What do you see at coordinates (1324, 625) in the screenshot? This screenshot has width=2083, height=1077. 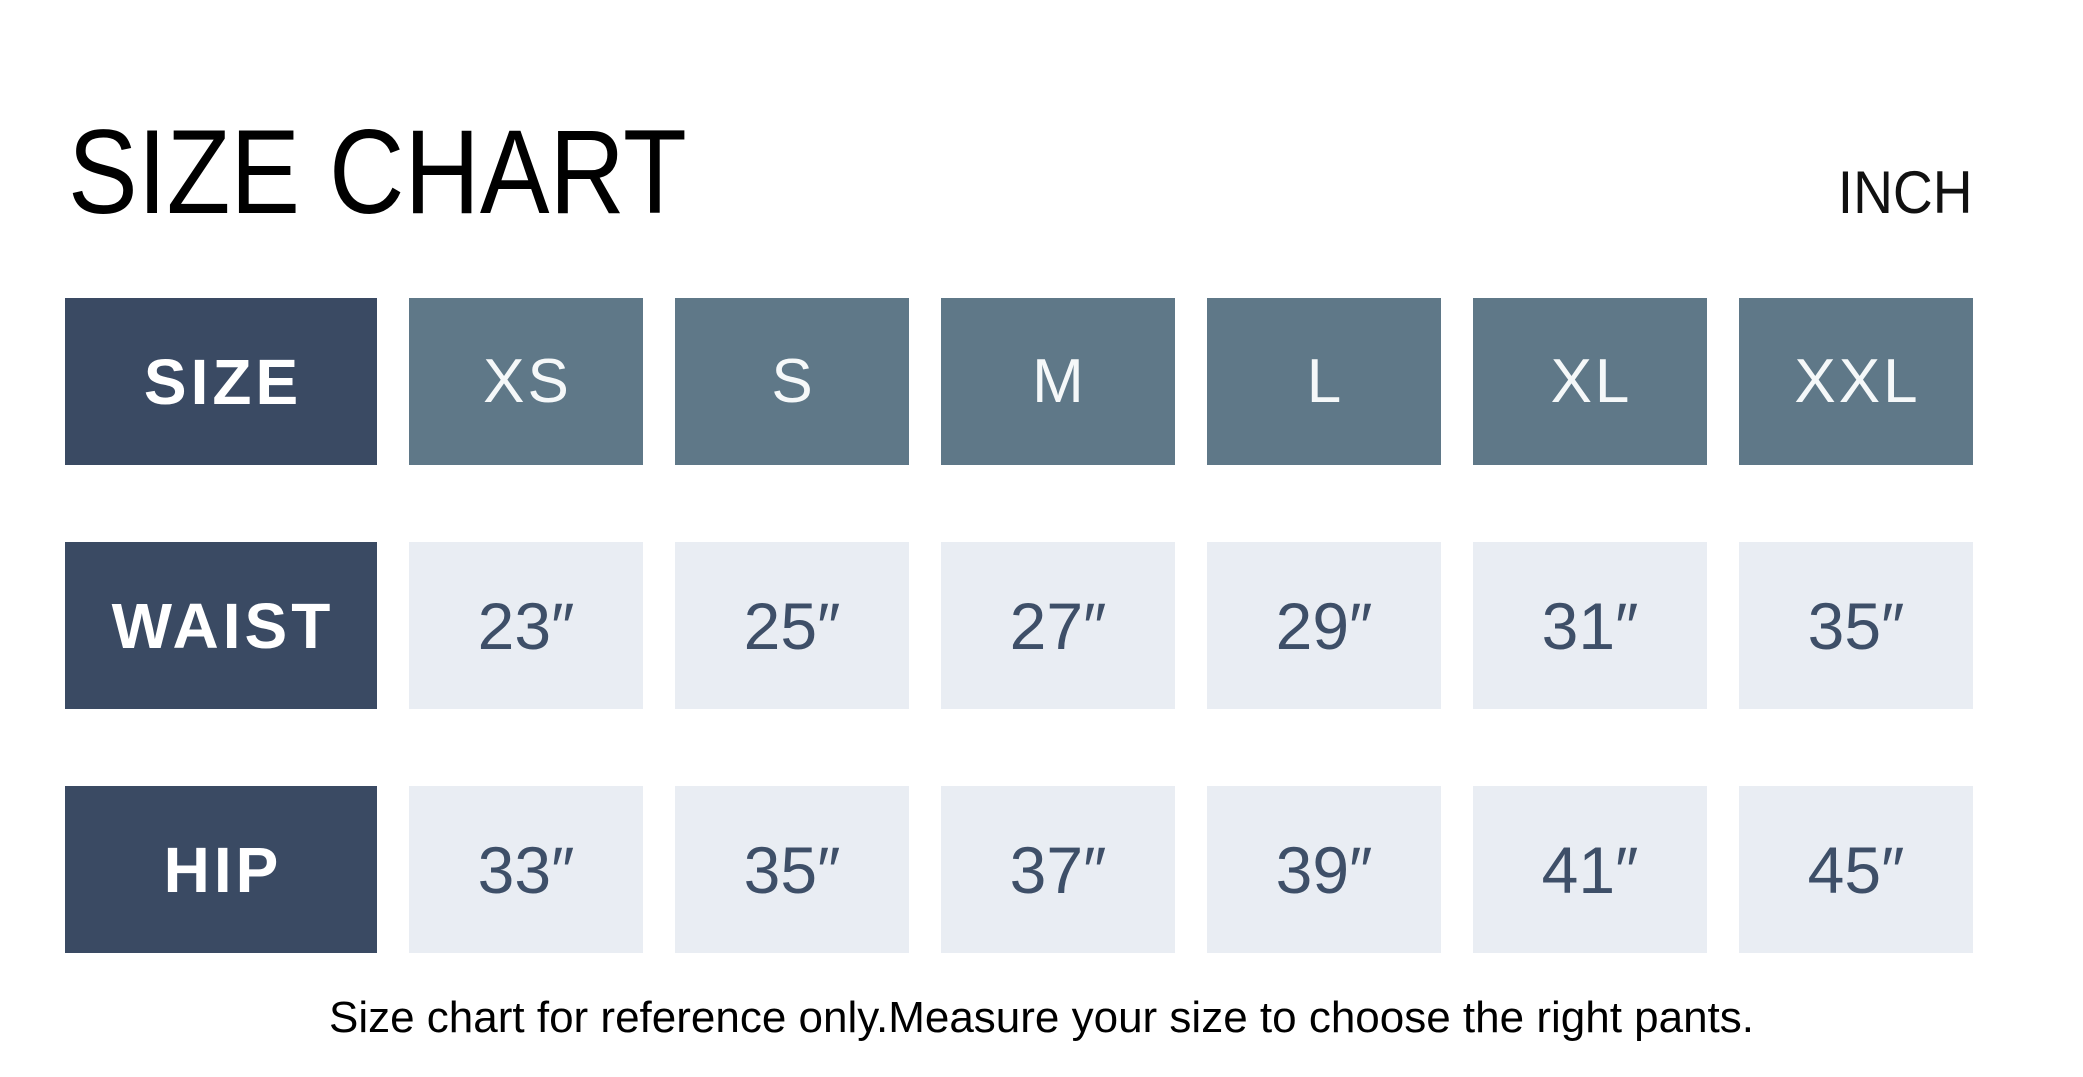 I see `waist-value-l: 29″` at bounding box center [1324, 625].